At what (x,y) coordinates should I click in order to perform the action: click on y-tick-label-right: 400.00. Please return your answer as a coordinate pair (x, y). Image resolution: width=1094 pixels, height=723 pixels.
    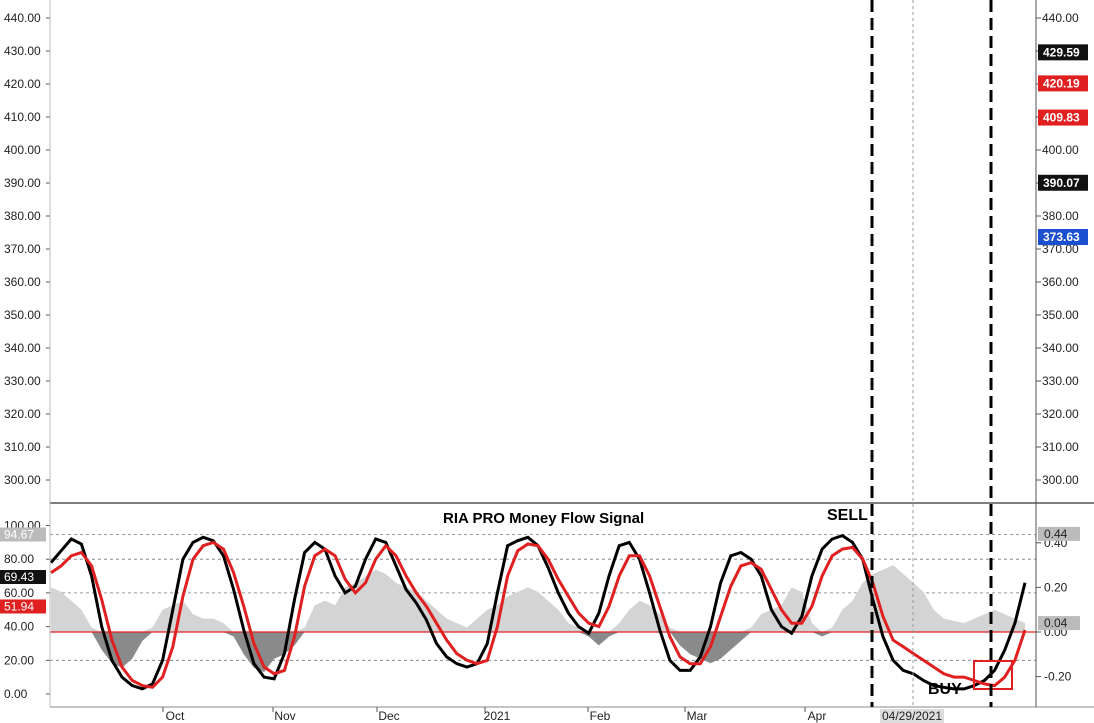
    Looking at the image, I should click on (1060, 150).